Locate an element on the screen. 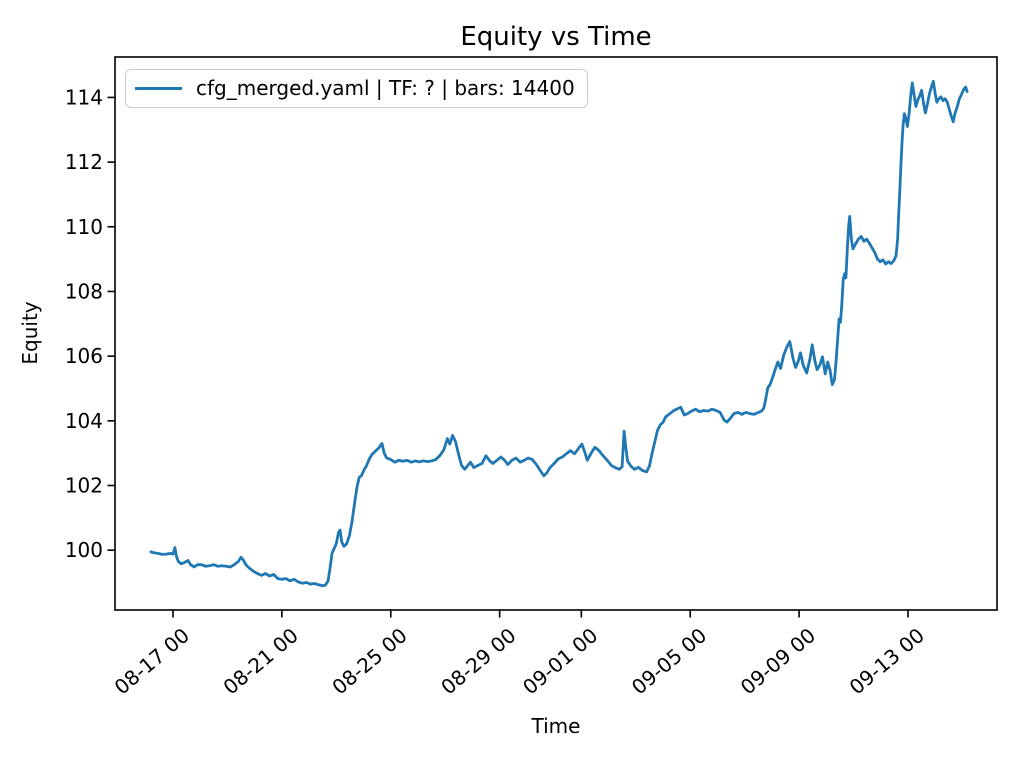 This screenshot has height=768, width=1024. y-tick-label: 112 is located at coordinates (84, 162).